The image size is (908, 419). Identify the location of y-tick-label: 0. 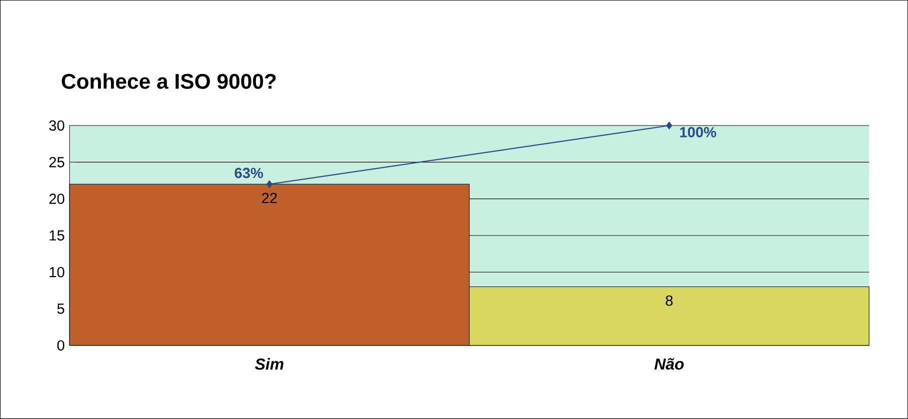
(60, 345).